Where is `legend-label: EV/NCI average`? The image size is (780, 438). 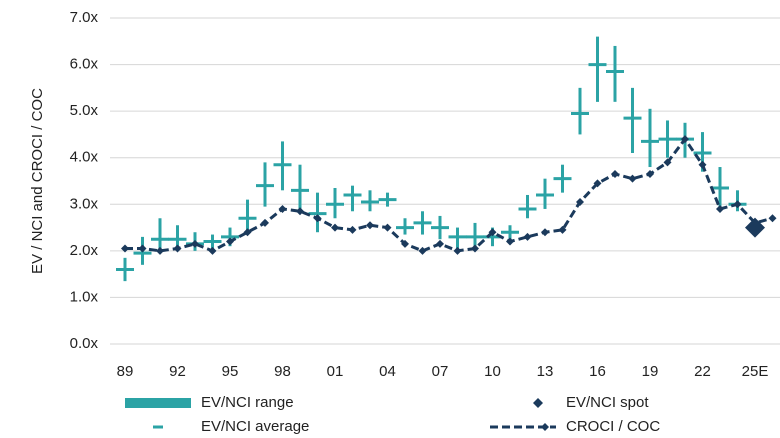
legend-label: EV/NCI average is located at coordinates (255, 426).